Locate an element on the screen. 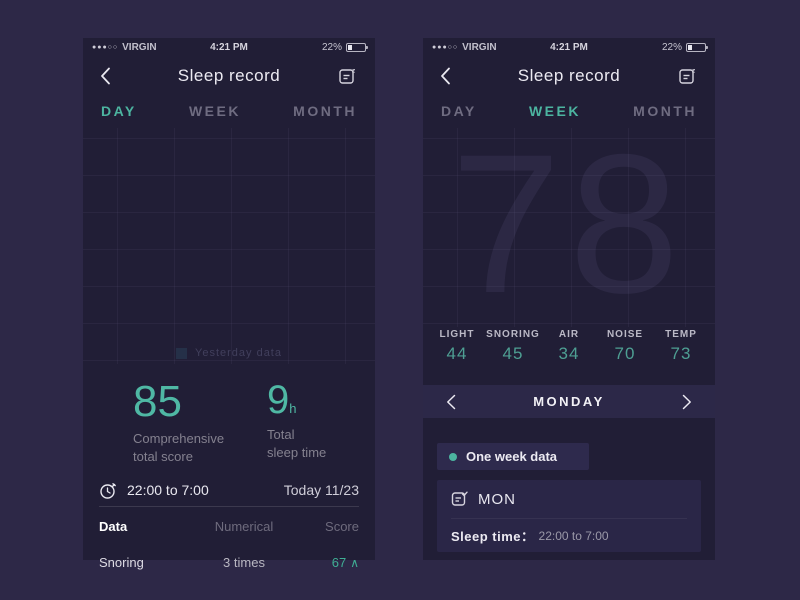 This screenshot has height=600, width=800. one-week-data-badge: One week data is located at coordinates (513, 456).